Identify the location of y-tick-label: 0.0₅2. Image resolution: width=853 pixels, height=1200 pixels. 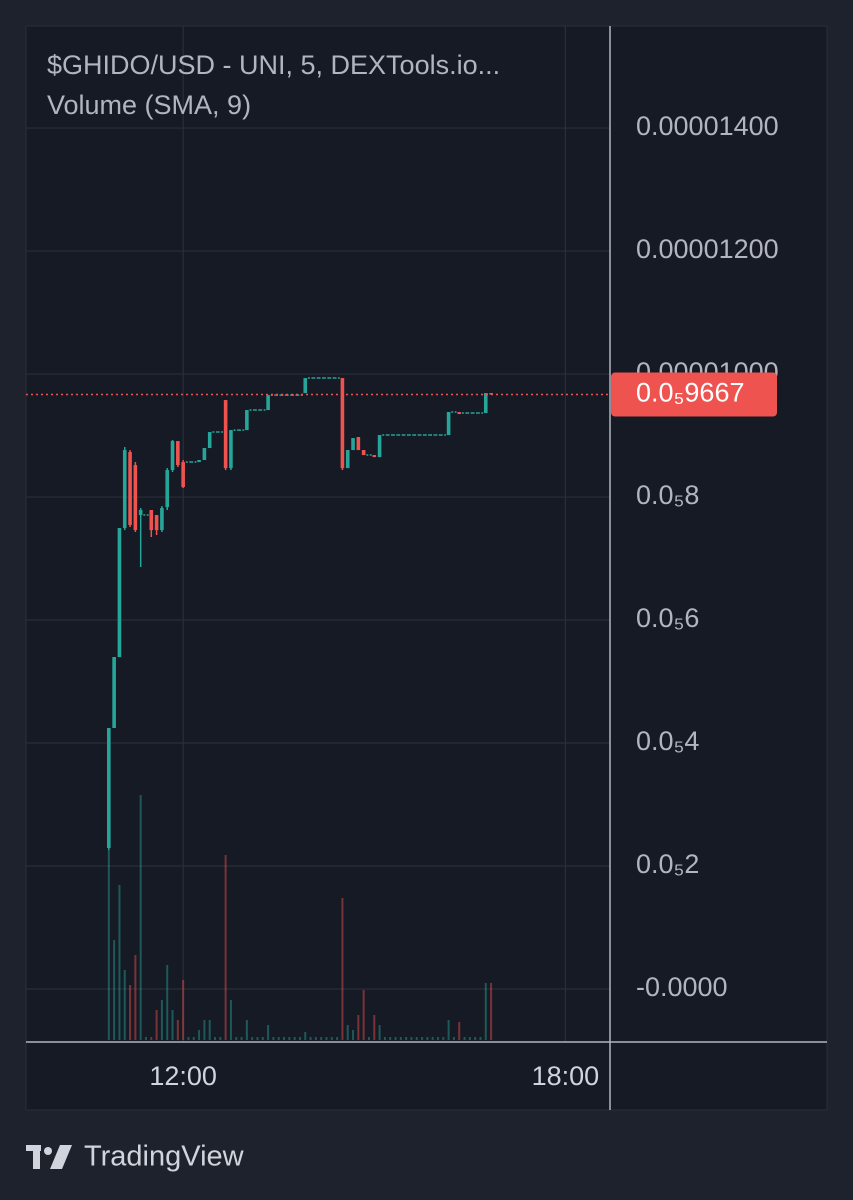
(667, 864).